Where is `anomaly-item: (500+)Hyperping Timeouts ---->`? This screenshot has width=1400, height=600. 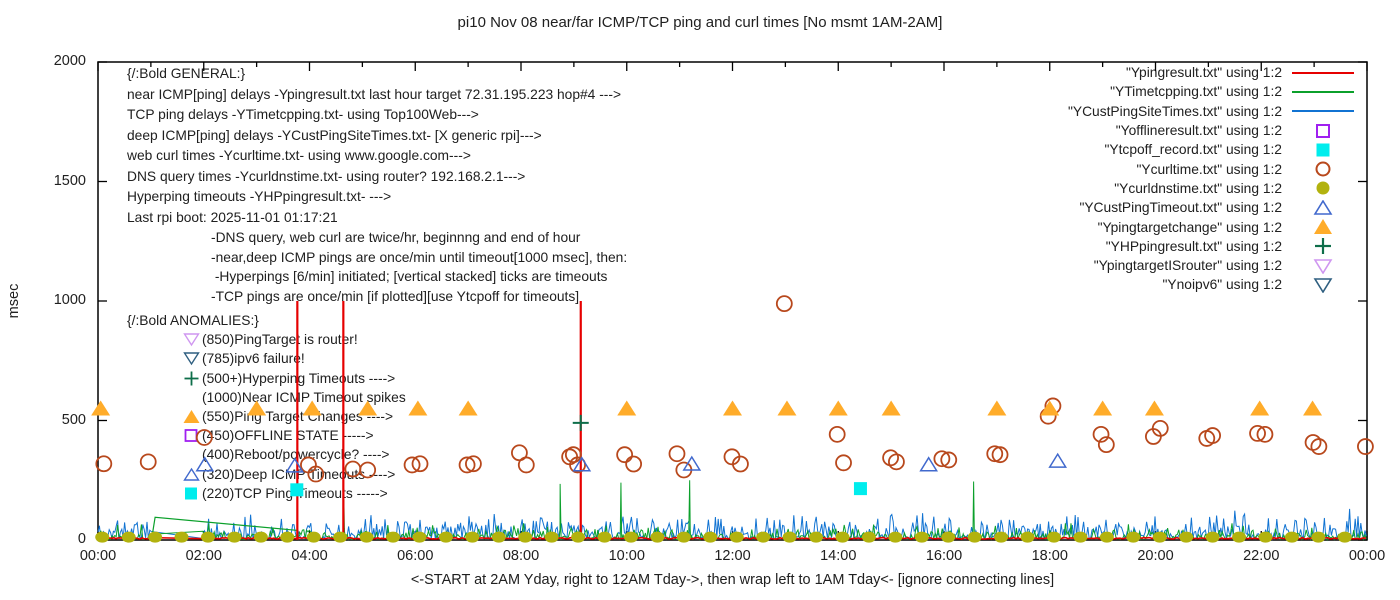 anomaly-item: (500+)Hyperping Timeouts ----> is located at coordinates (294, 378).